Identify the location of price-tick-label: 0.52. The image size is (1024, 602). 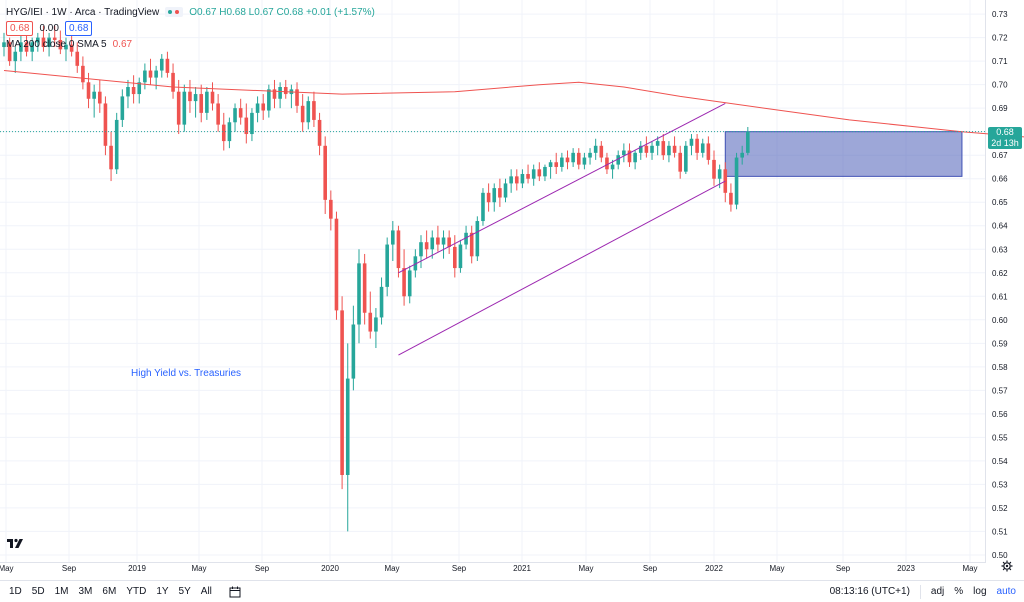
(1000, 508).